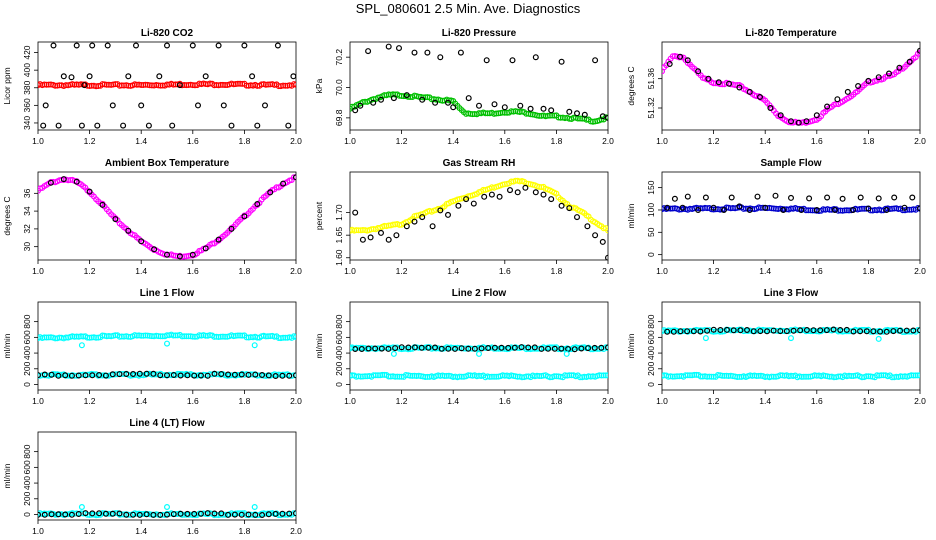  What do you see at coordinates (167, 216) in the screenshot?
I see `plot-frame` at bounding box center [167, 216].